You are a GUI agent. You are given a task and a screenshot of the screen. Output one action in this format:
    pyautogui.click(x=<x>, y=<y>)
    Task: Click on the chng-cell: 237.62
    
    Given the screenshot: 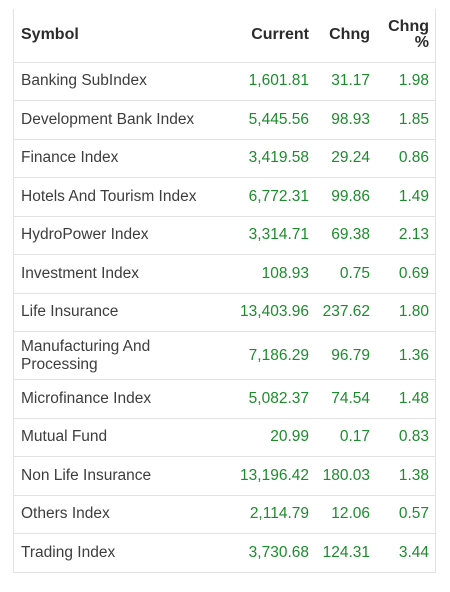 What is the action you would take?
    pyautogui.click(x=345, y=312)
    